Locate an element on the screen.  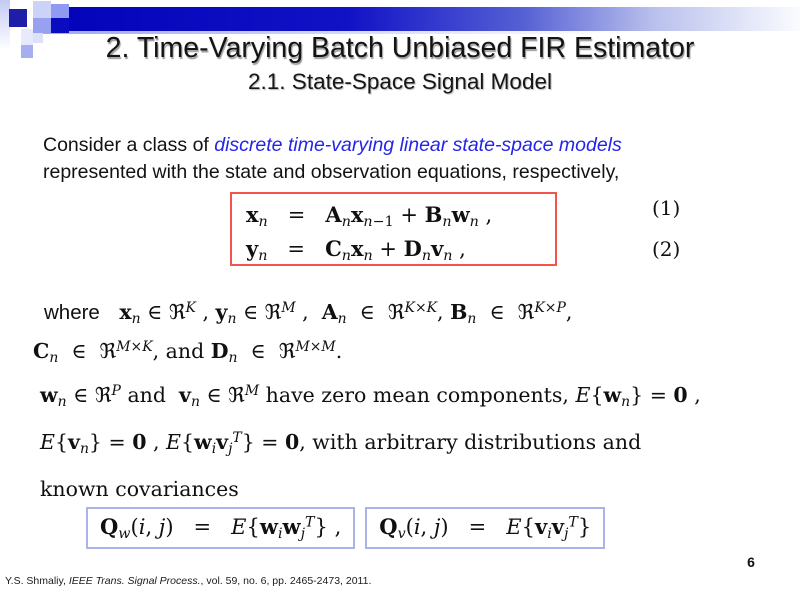
state-equation: xn = Anxn−1 + Bnwn , is located at coordinates (369, 216).